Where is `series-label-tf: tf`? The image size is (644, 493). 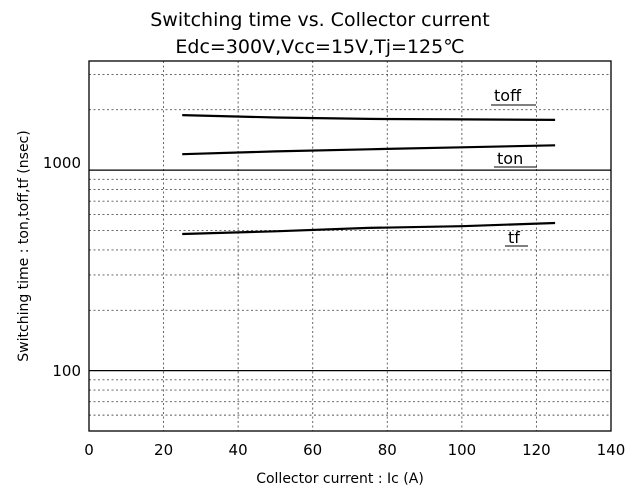
series-label-tf: tf is located at coordinates (514, 237).